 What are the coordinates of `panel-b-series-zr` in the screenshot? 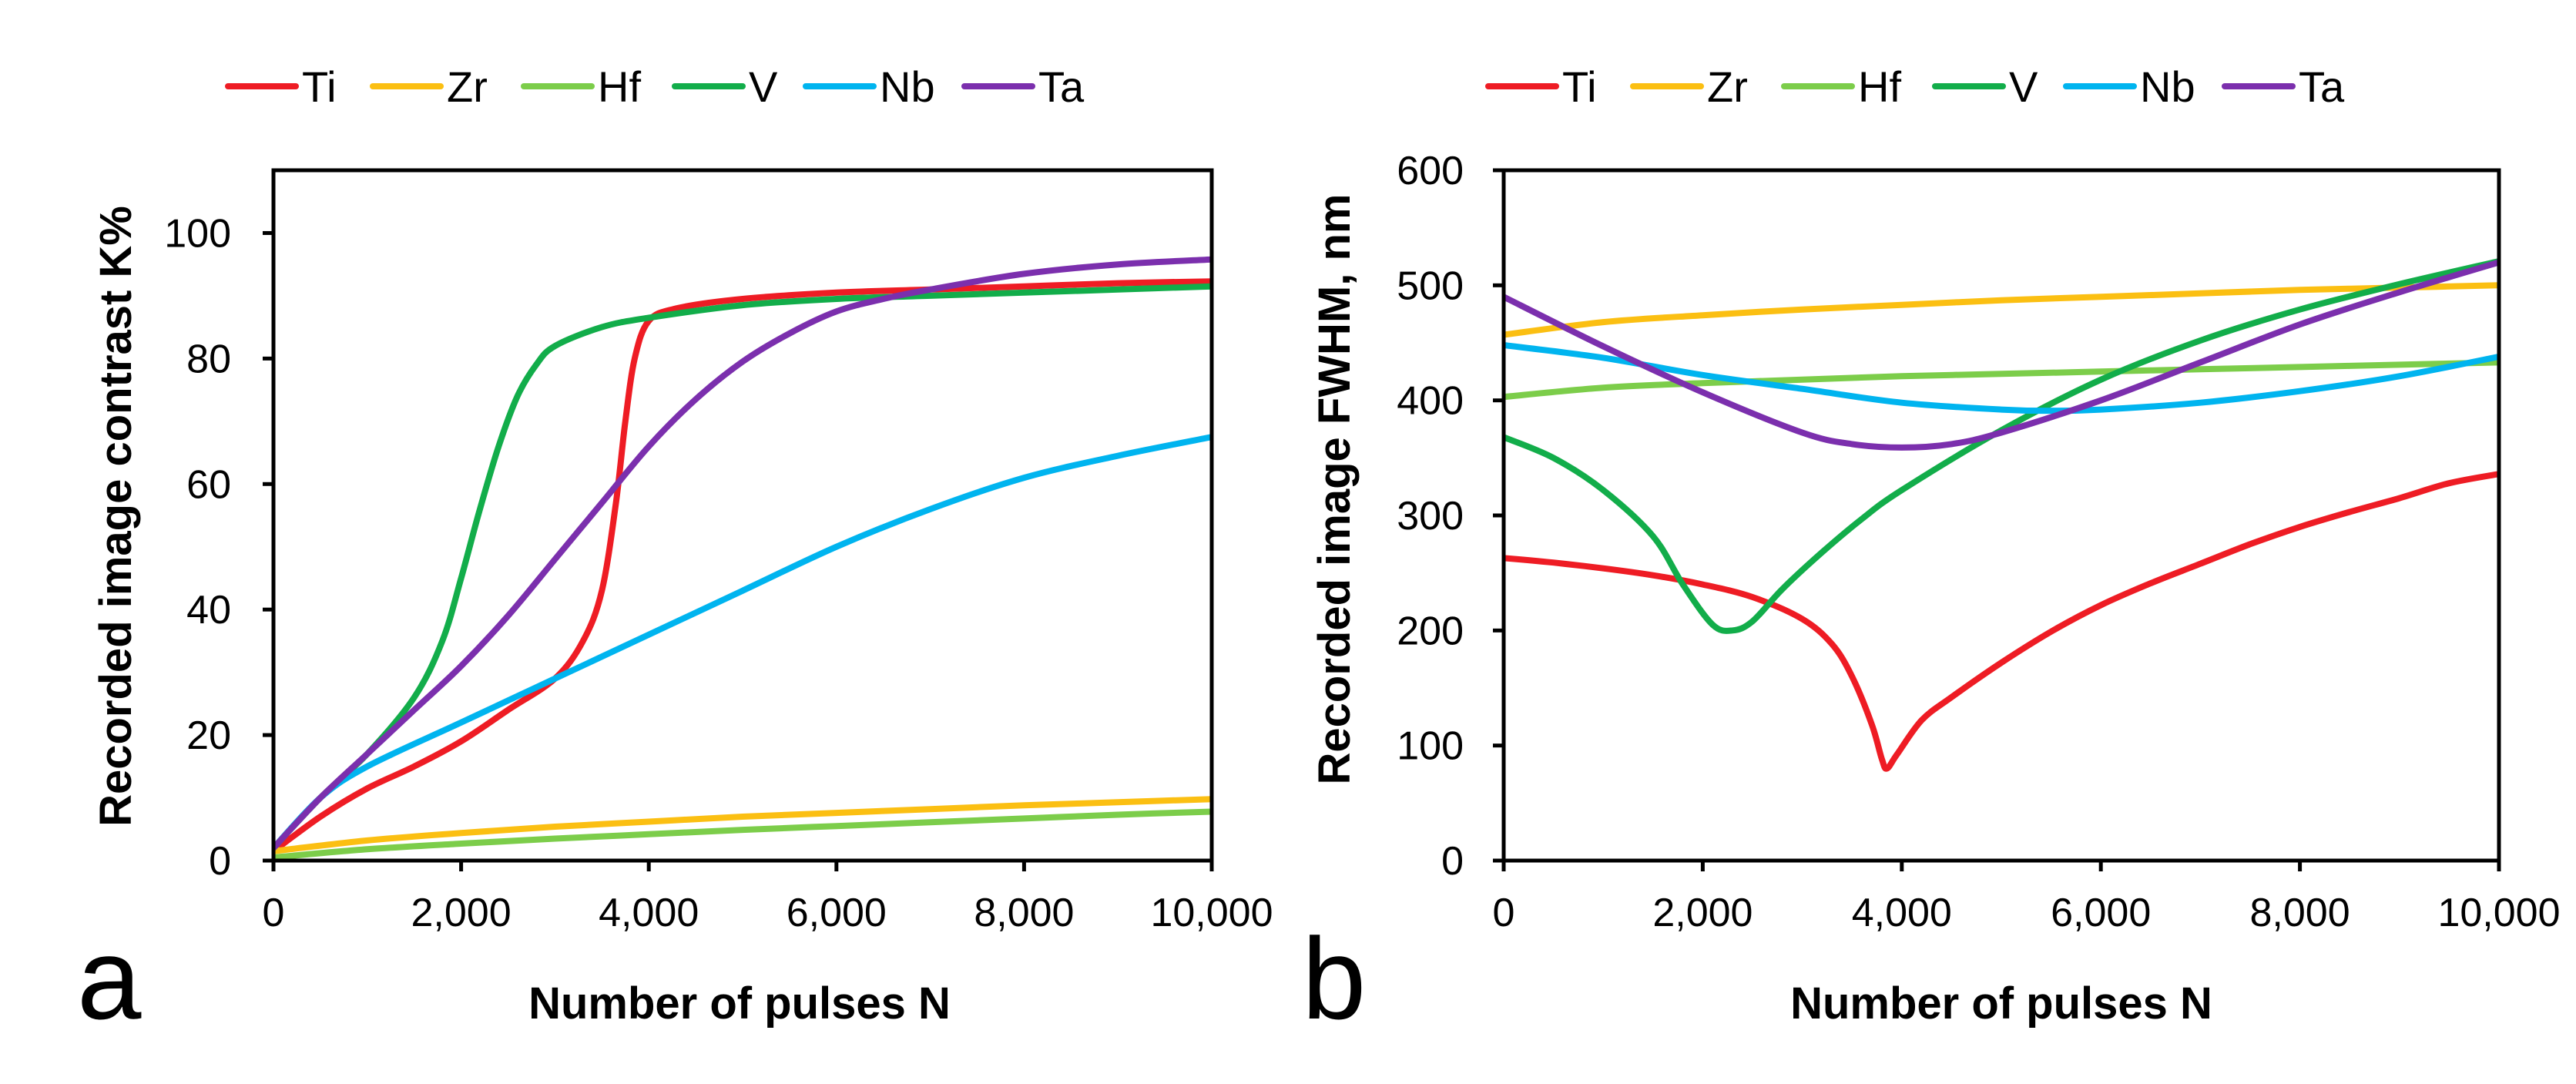 It's located at (2001, 310).